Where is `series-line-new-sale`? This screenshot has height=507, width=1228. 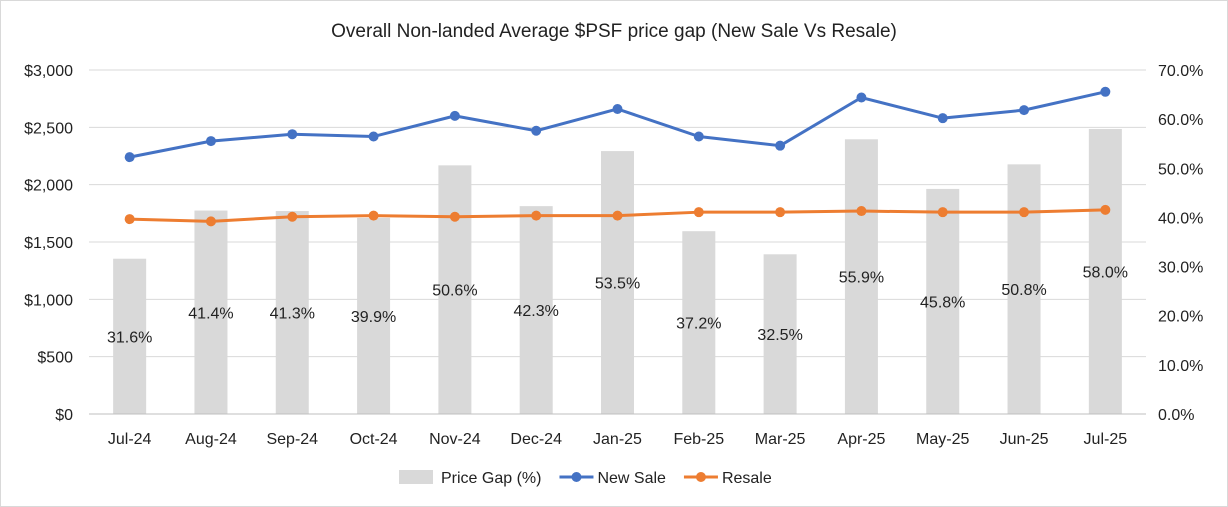
series-line-new-sale is located at coordinates (617, 124).